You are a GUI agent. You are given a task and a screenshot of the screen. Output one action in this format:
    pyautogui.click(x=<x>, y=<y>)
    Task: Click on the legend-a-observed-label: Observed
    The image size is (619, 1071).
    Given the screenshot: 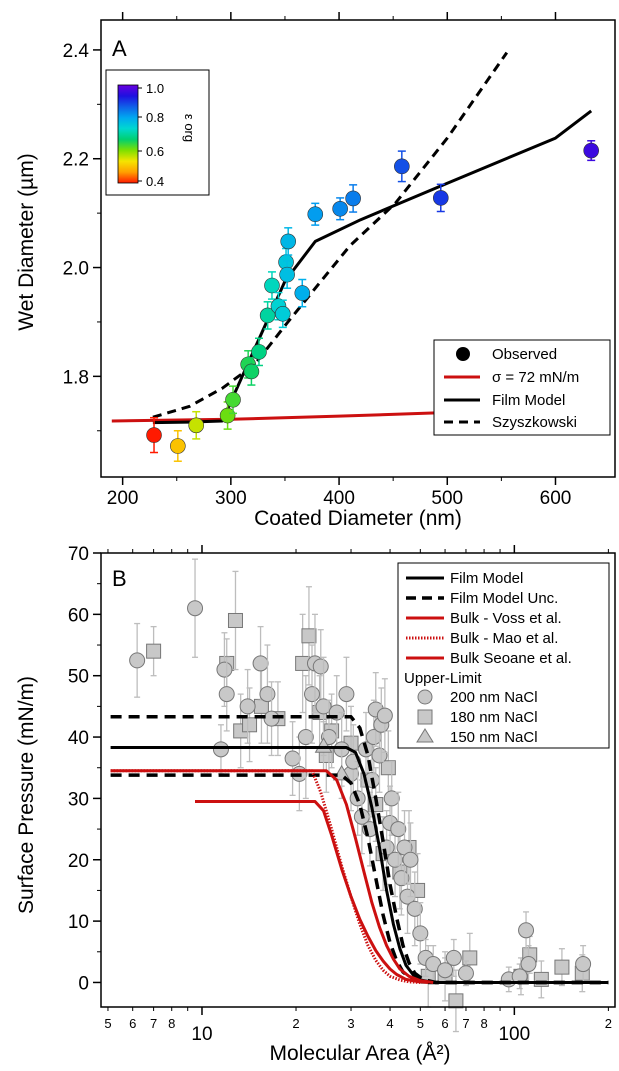 What is the action you would take?
    pyautogui.click(x=524, y=354)
    